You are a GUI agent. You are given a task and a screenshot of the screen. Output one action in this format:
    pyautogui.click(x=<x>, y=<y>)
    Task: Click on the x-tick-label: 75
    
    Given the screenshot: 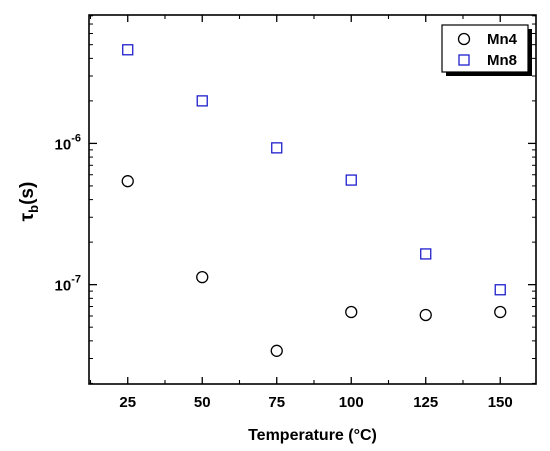 What is the action you would take?
    pyautogui.click(x=276, y=402)
    